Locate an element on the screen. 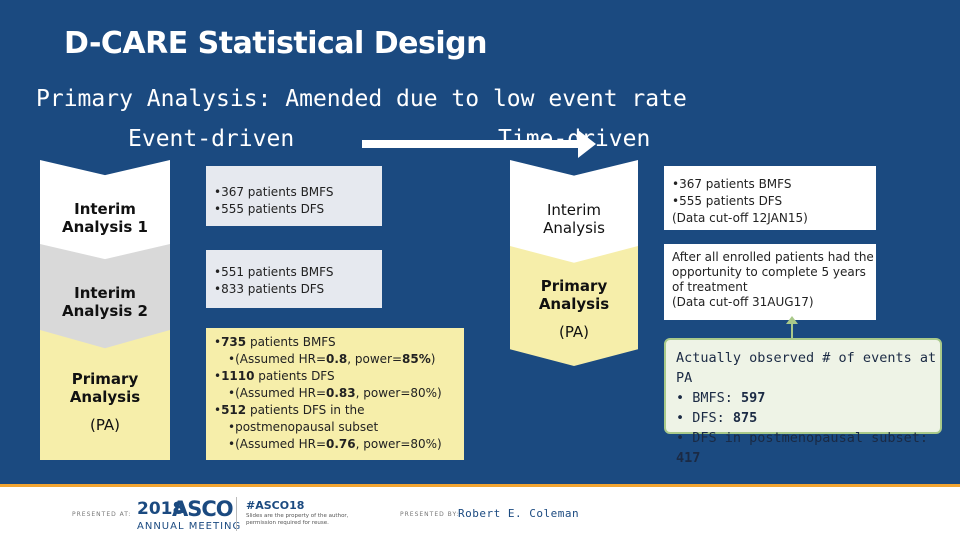 This screenshot has width=960, height=540. observed-events-heading: Actually observed # of events at PA is located at coordinates (806, 368).